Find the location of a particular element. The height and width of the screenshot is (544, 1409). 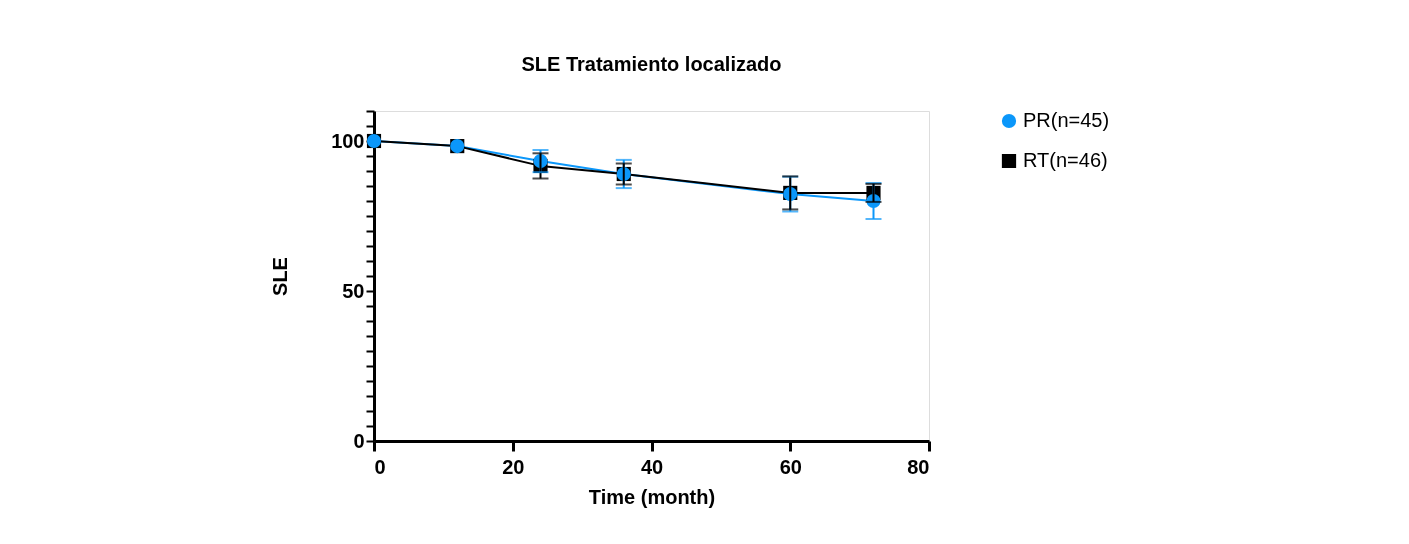

x-tick-label: 20 is located at coordinates (513, 466).